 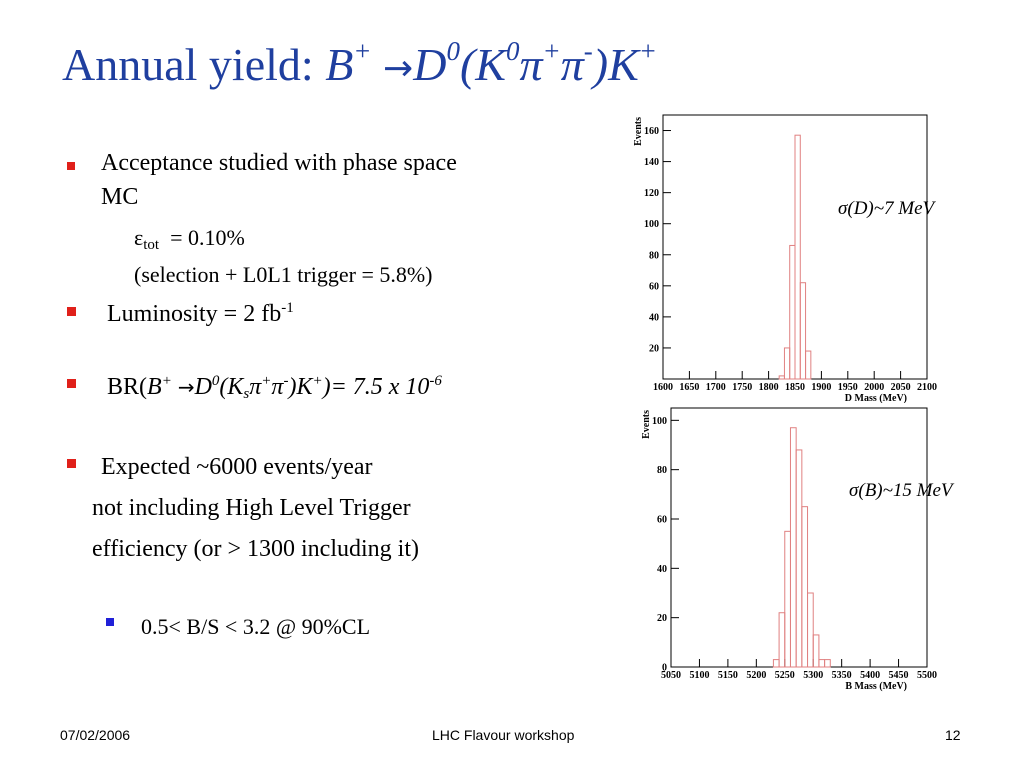 I want to click on footer-event: LHC Flavour workshop, so click(x=503, y=735).